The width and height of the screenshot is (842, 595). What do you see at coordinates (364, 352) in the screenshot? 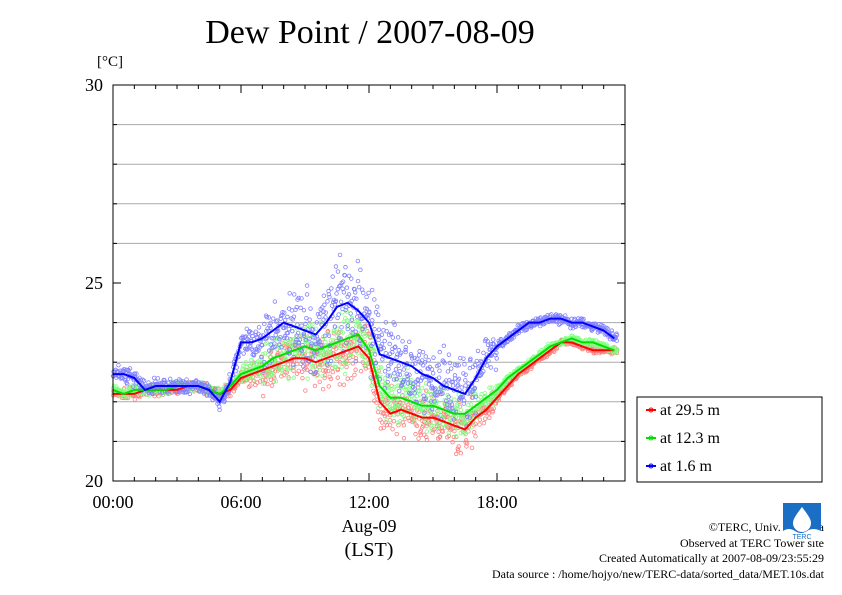
I see `series-line` at bounding box center [364, 352].